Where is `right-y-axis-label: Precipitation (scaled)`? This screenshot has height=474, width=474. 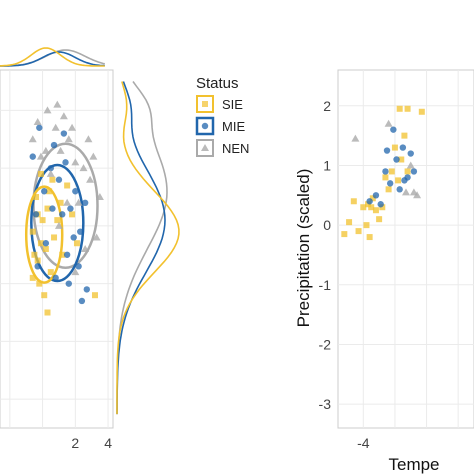 right-y-axis-label: Precipitation (scaled) is located at coordinates (303, 248).